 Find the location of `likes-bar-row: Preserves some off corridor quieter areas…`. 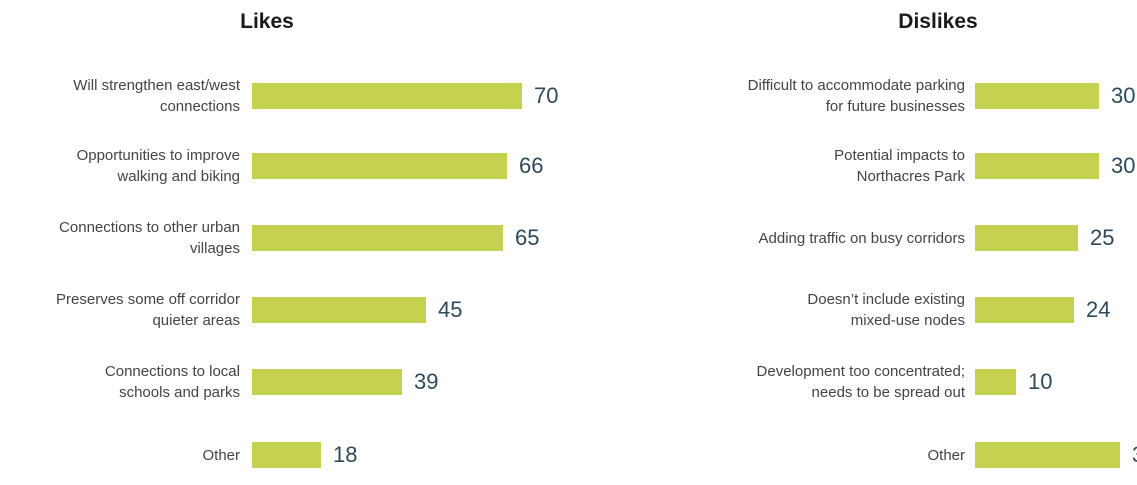

likes-bar-row: Preserves some off corridor quieter areas… is located at coordinates (290, 310).